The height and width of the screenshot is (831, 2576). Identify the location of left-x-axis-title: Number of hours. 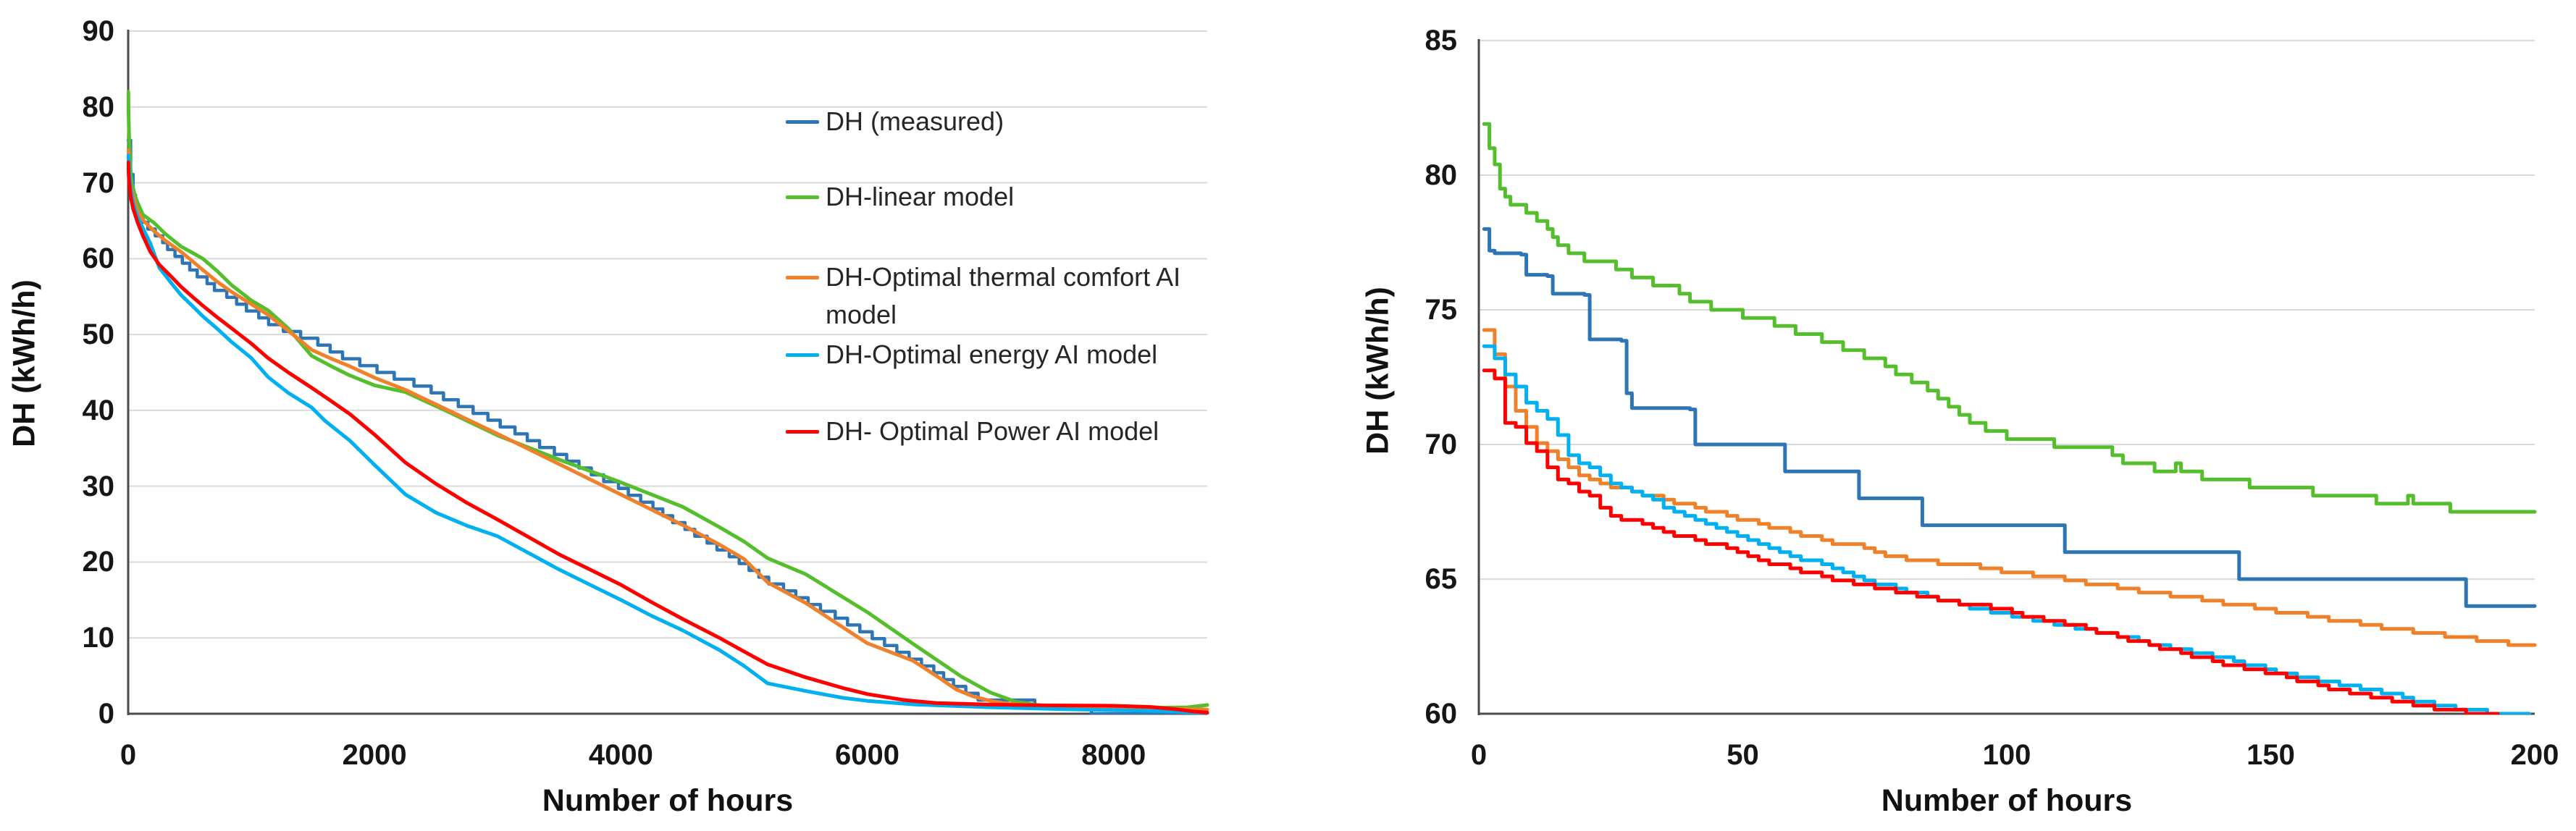
(668, 800).